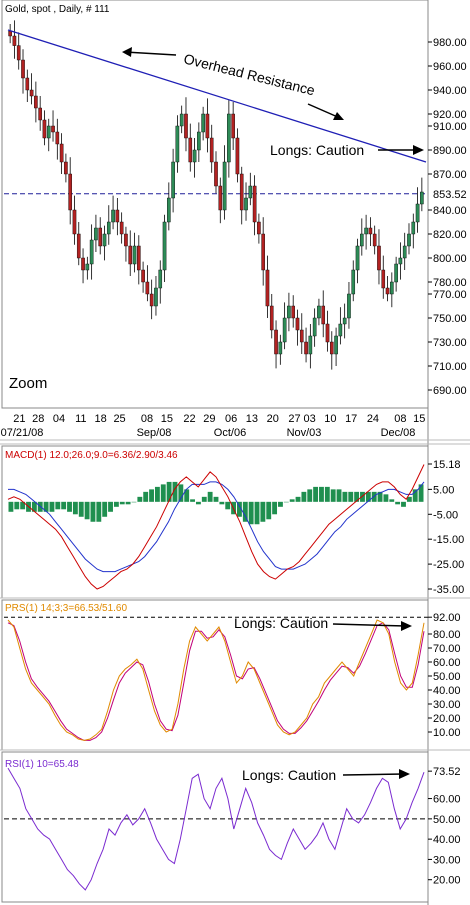  What do you see at coordinates (450, 91) in the screenshot?
I see `price-y-tick-label: 940.00` at bounding box center [450, 91].